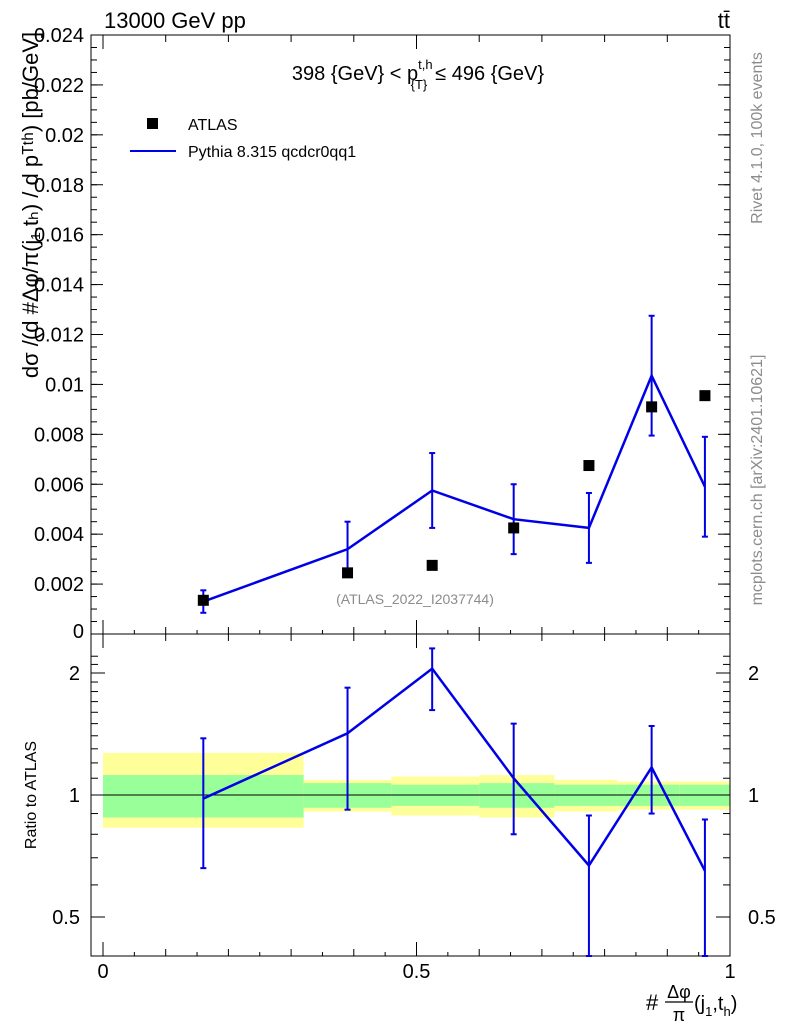  I want to click on plot-title: 398 {GeV} < pt,h {T} ≤ 496 {GeV}, so click(418, 74).